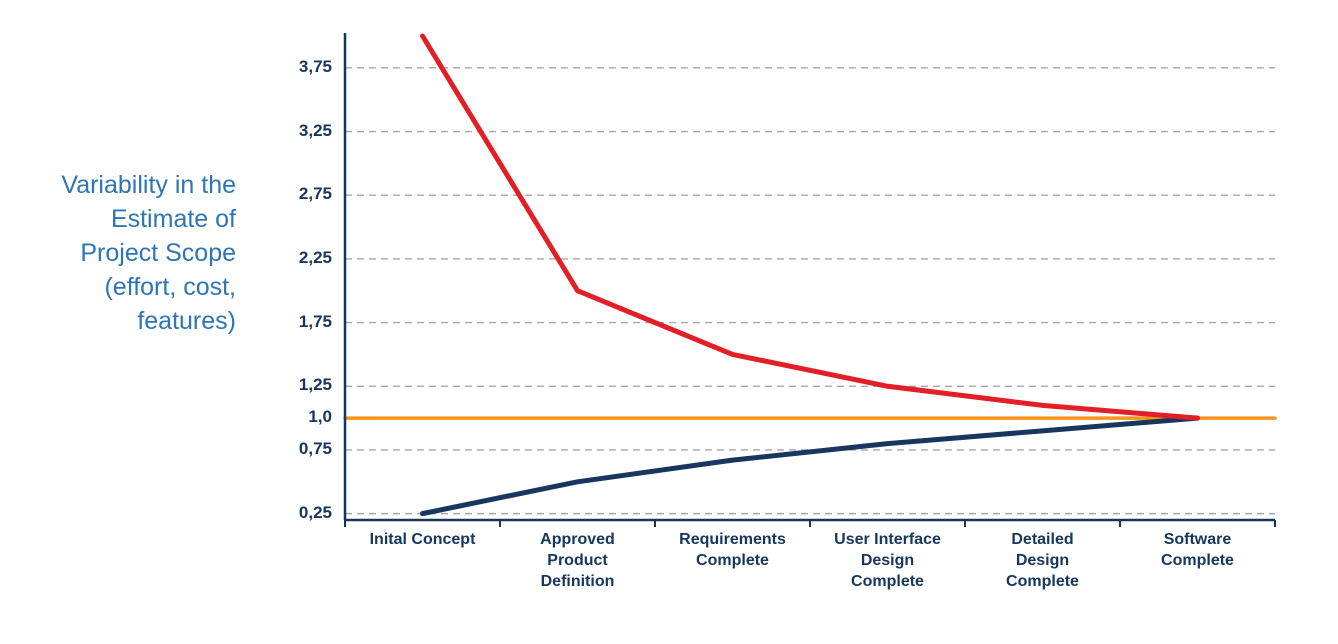 This screenshot has height=644, width=1338. Describe the element at coordinates (173, 219) in the screenshot. I see `y-axis-title-line: Estimate of` at that location.